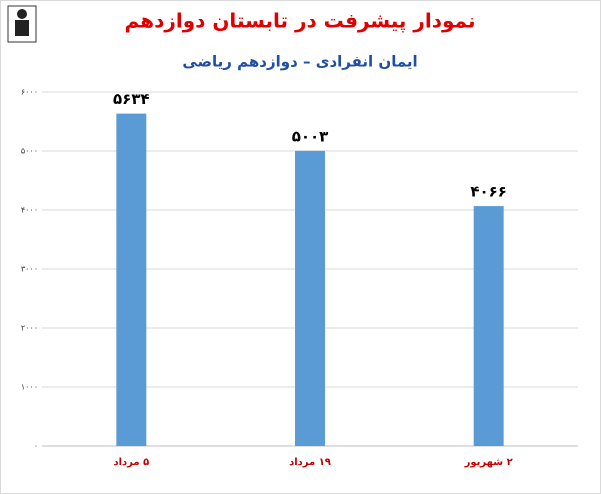 The image size is (601, 494). What do you see at coordinates (29, 210) in the screenshot?
I see `y-tick-label: ۴۰۰۰` at bounding box center [29, 210].